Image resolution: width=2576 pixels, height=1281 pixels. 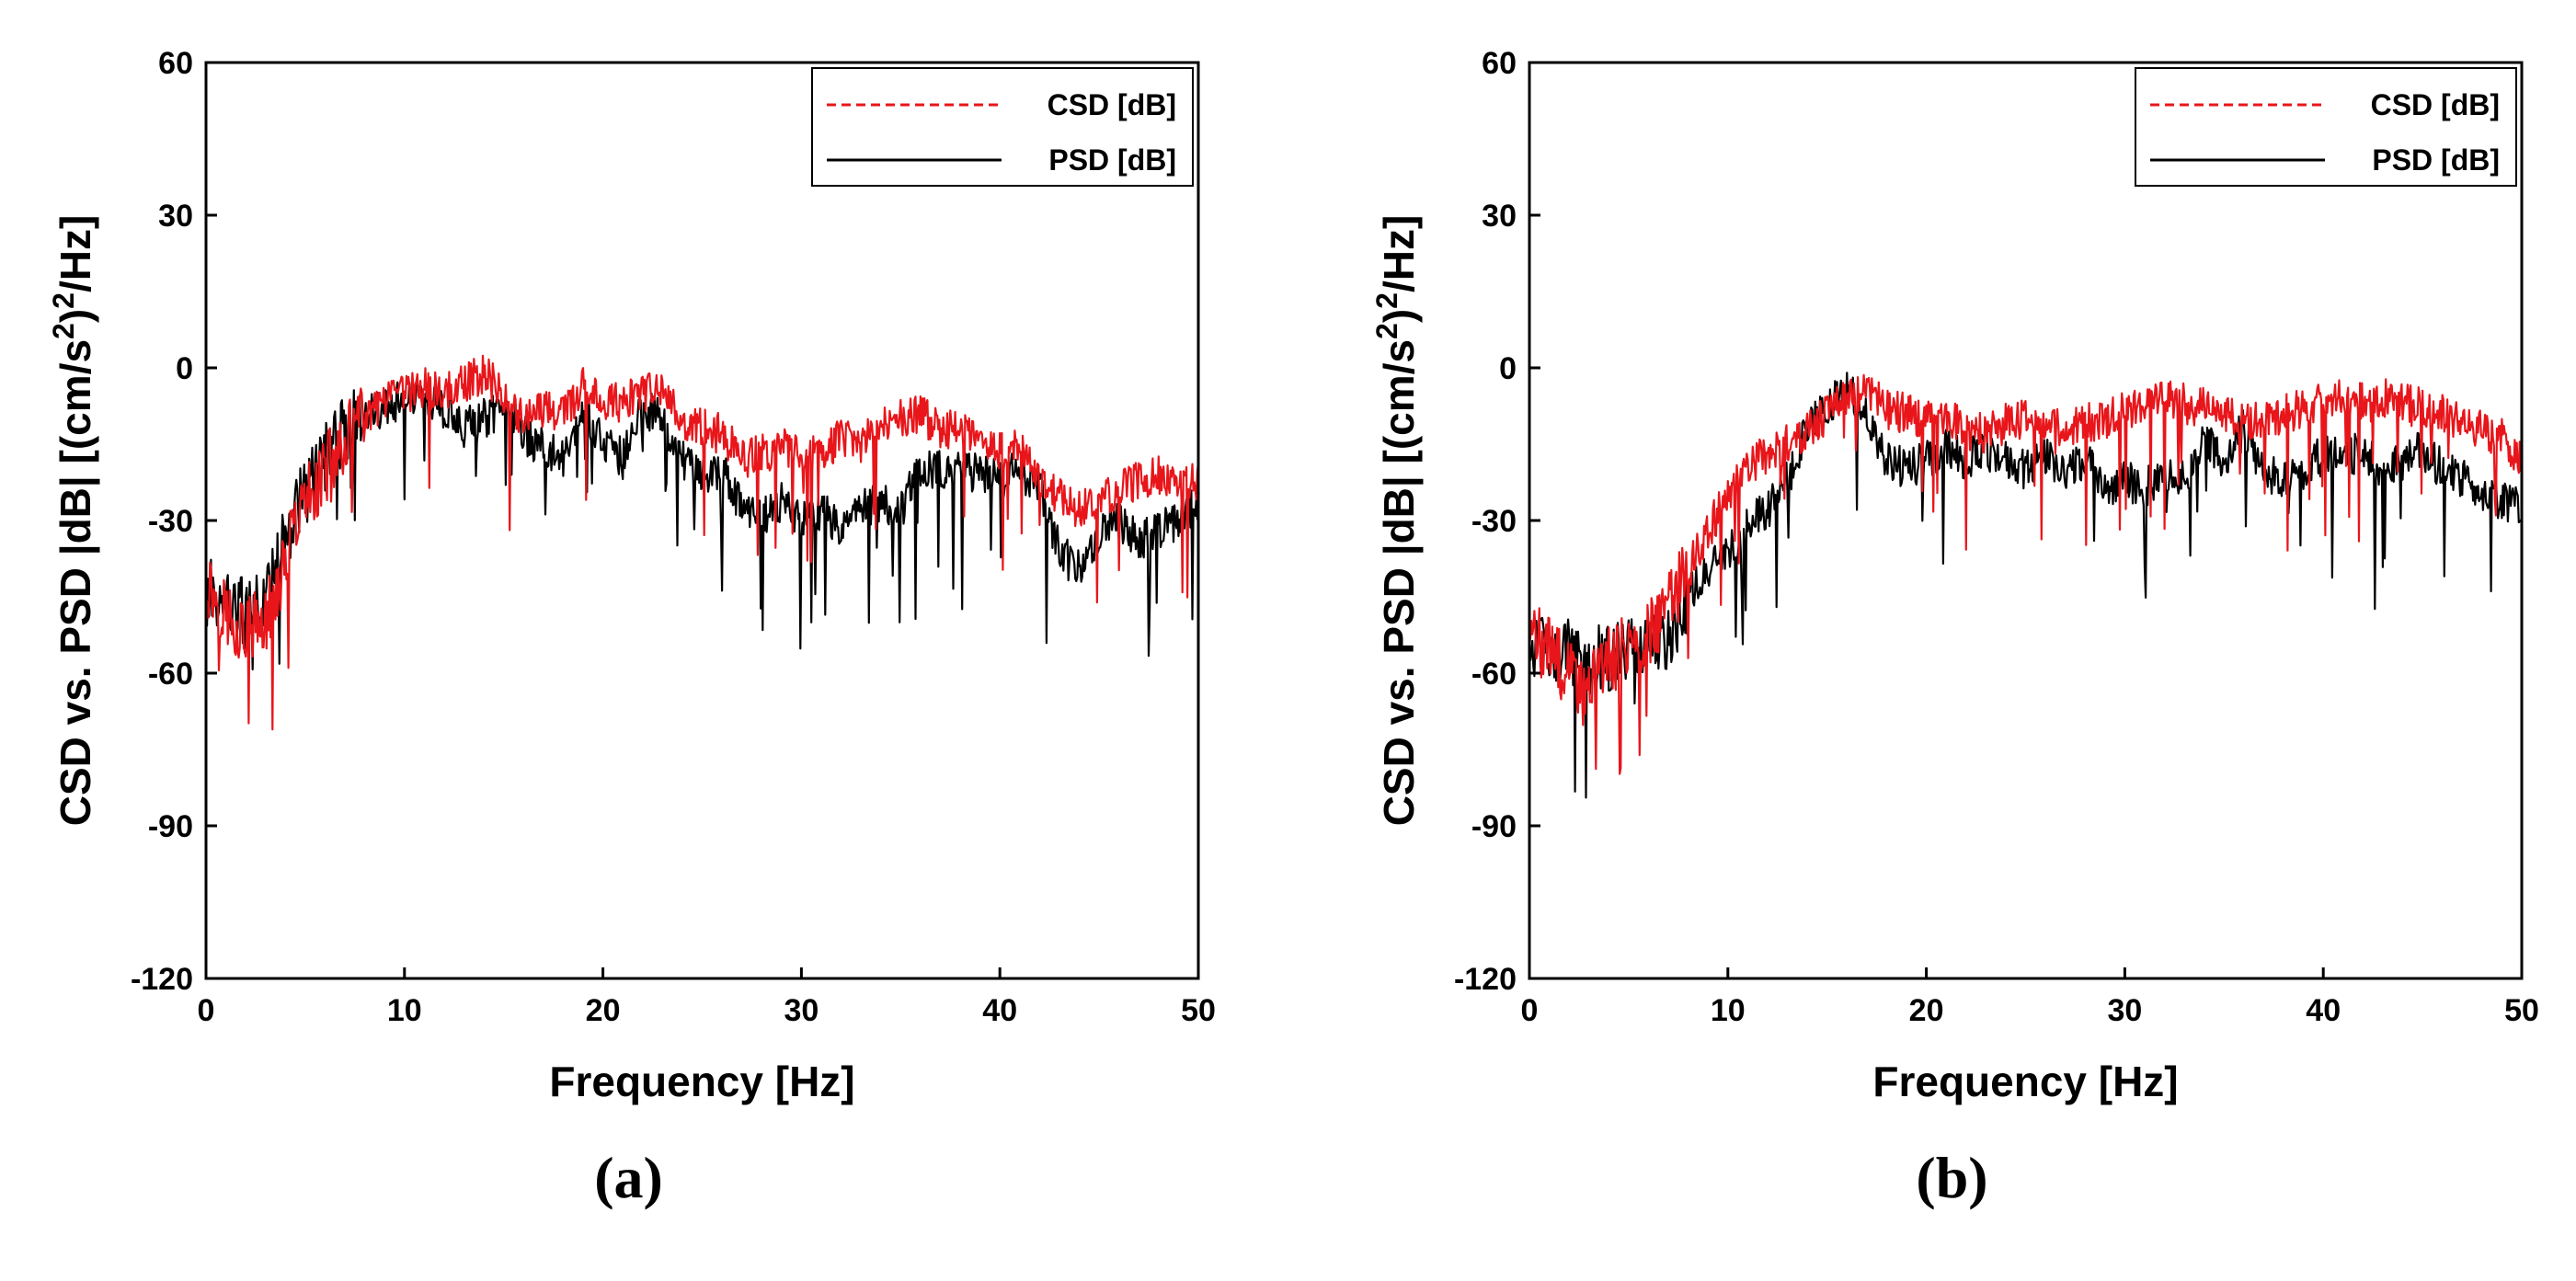 What do you see at coordinates (1951, 1177) in the screenshot?
I see `panel-caption-b: (b)` at bounding box center [1951, 1177].